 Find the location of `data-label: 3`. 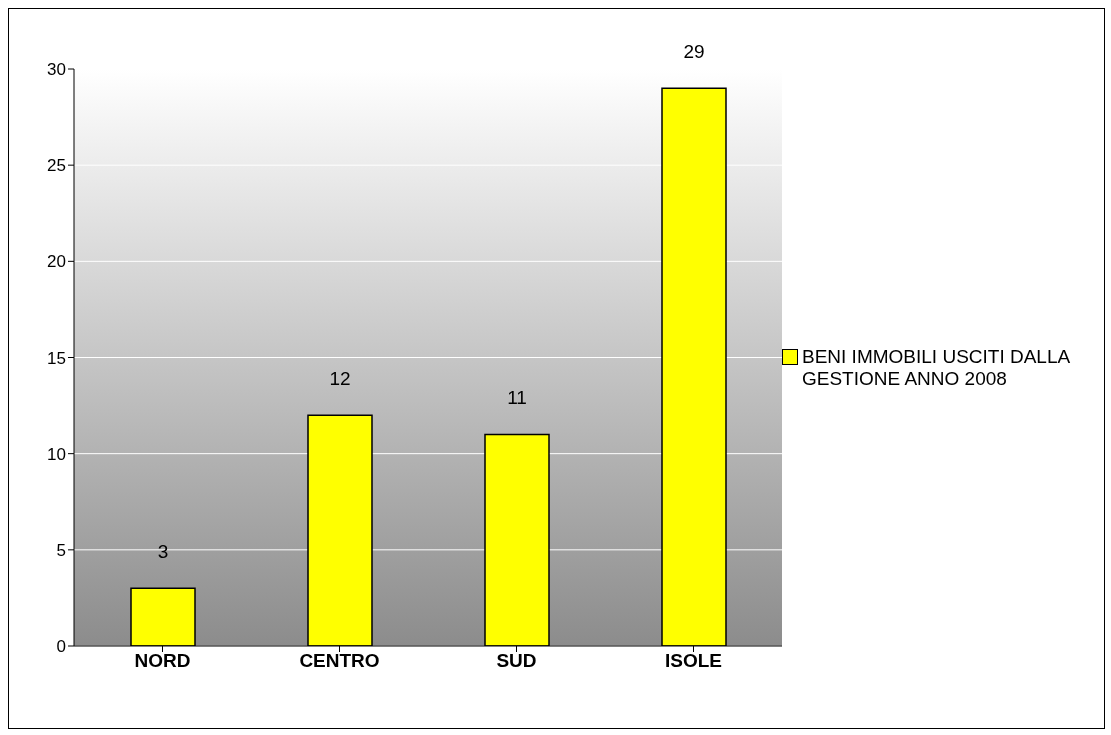

data-label: 3 is located at coordinates (163, 552).